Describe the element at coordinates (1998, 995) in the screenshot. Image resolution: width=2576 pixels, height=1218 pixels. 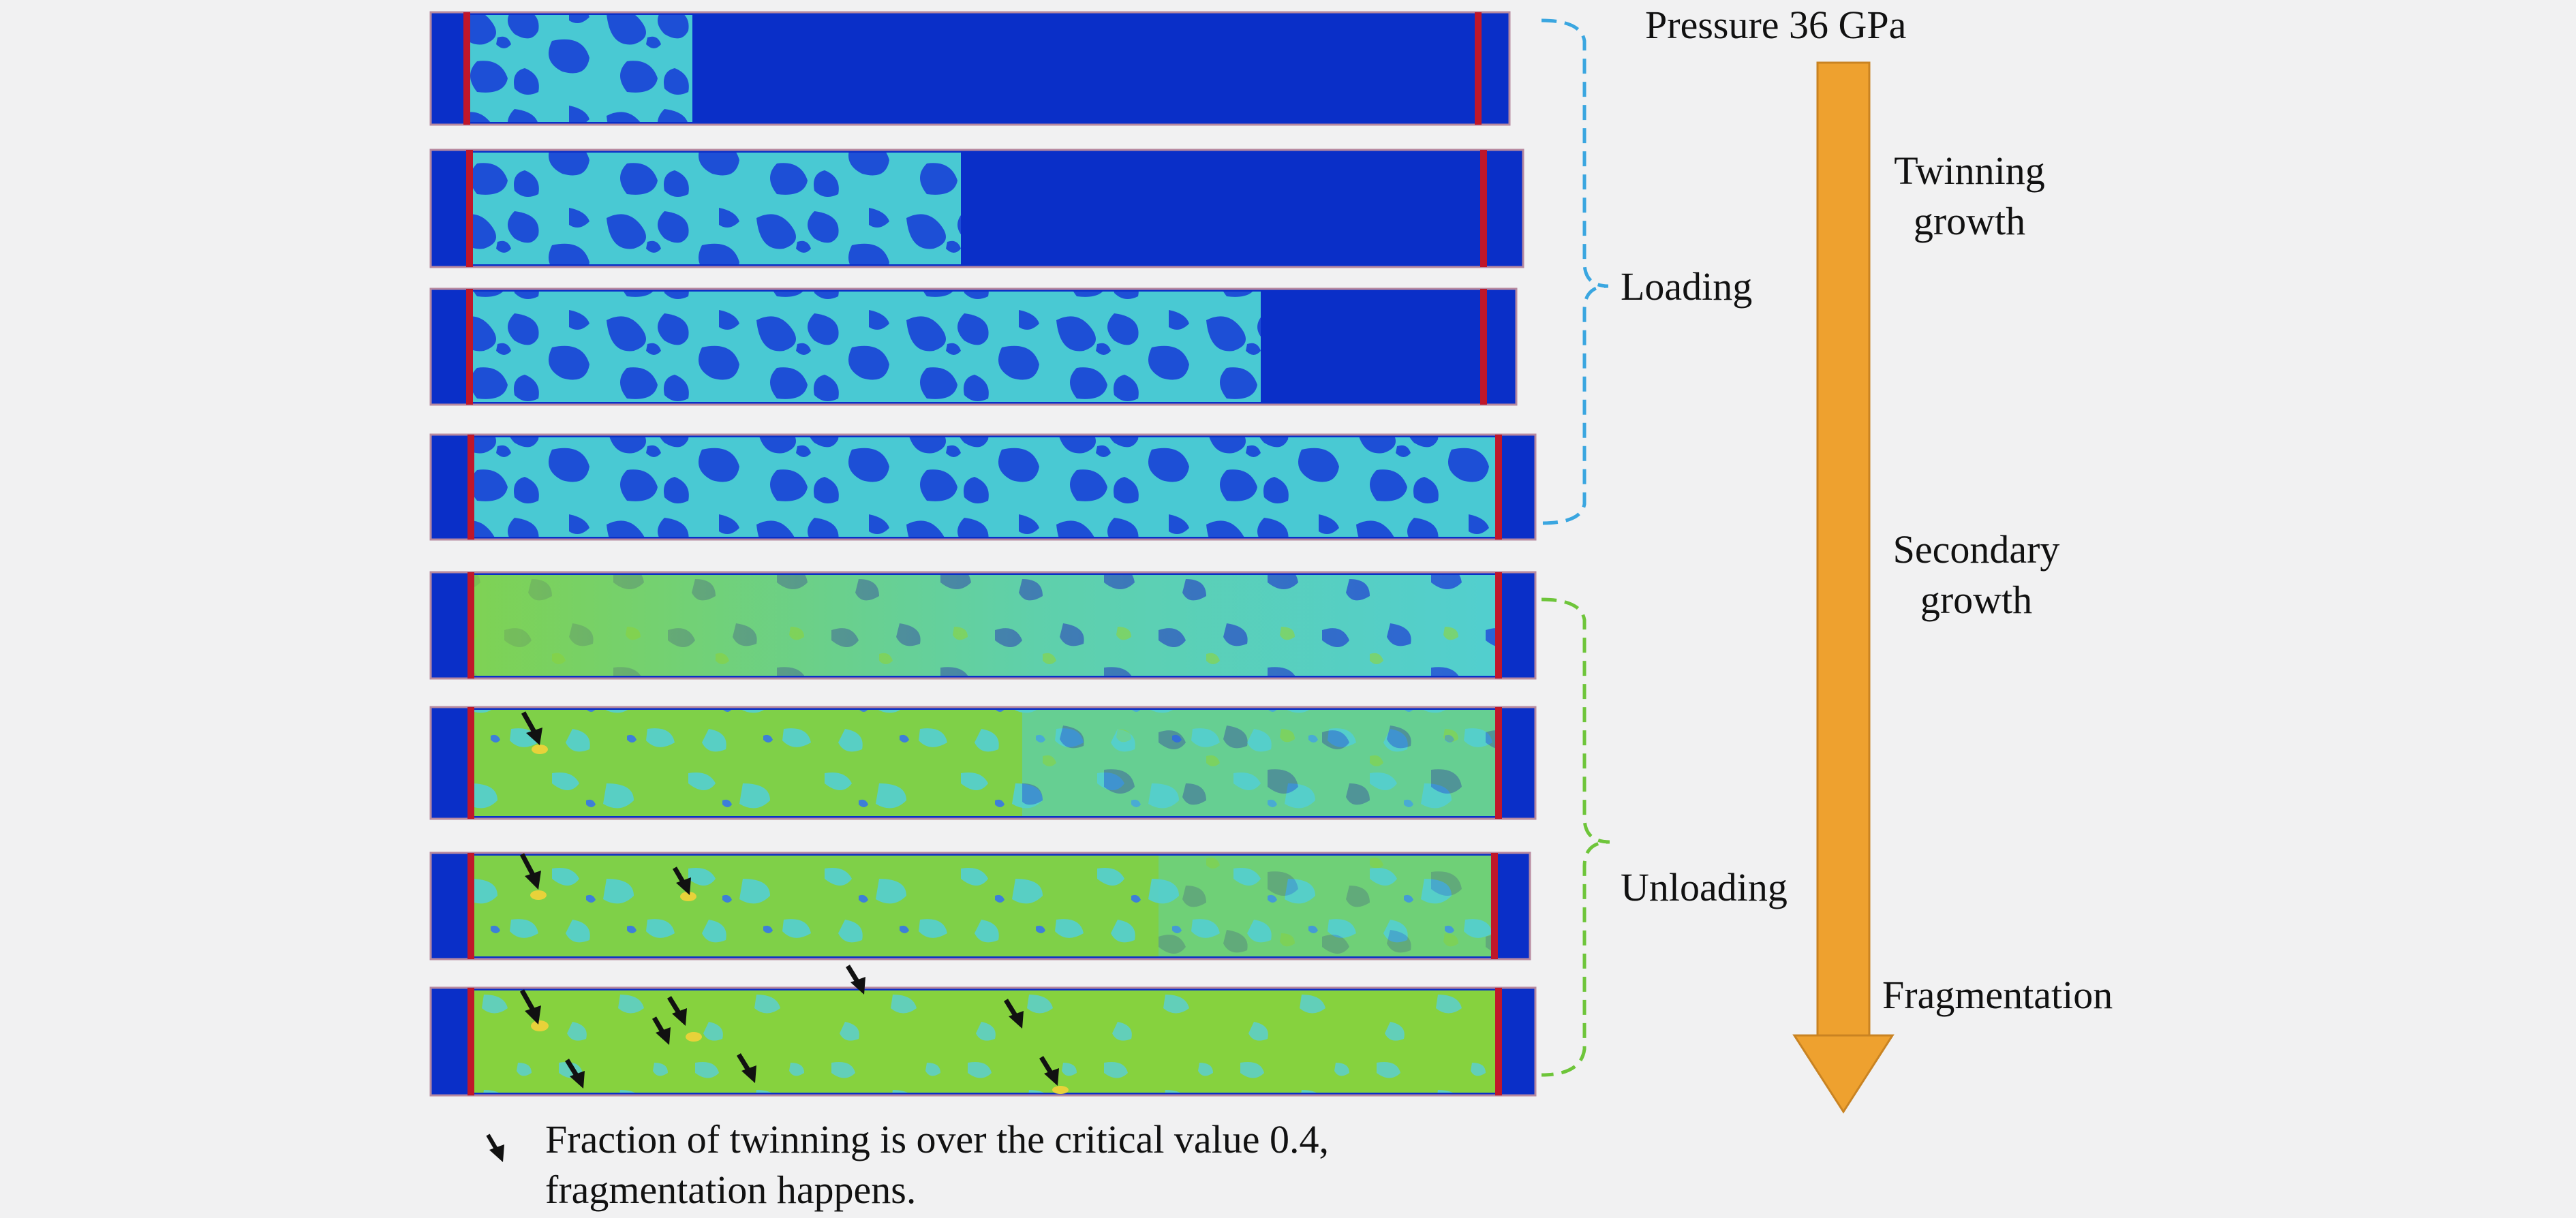
I see `fragmentation-label: Fragmentation` at that location.